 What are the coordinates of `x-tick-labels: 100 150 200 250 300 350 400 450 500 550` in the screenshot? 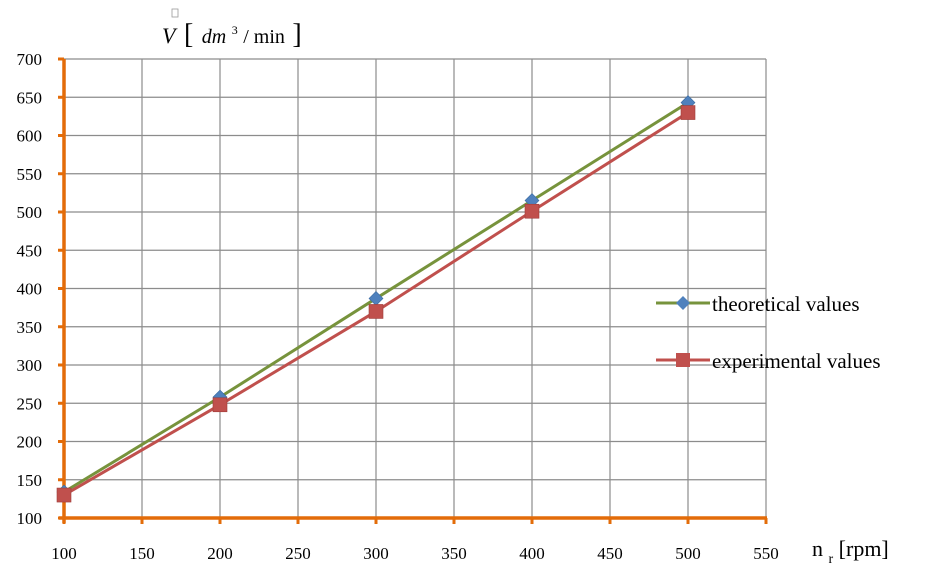 It's located at (415, 553).